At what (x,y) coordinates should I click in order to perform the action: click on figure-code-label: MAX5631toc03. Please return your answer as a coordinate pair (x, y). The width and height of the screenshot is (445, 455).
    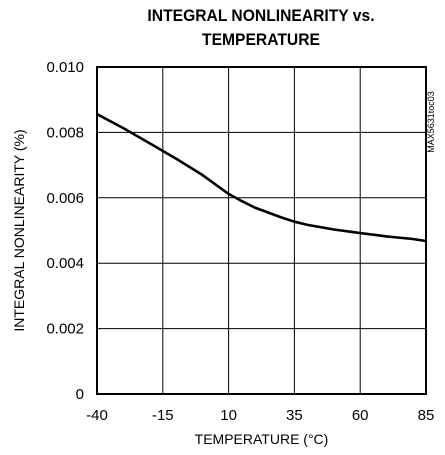
    Looking at the image, I should click on (431, 122).